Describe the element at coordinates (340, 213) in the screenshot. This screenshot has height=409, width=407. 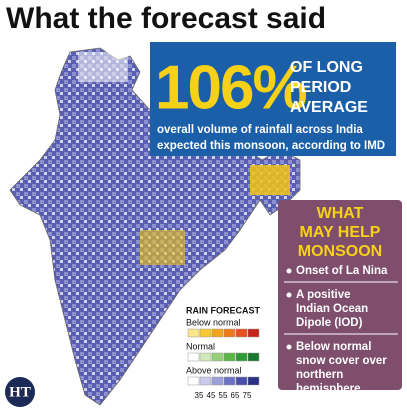
I see `sidebar-title: WHAT` at that location.